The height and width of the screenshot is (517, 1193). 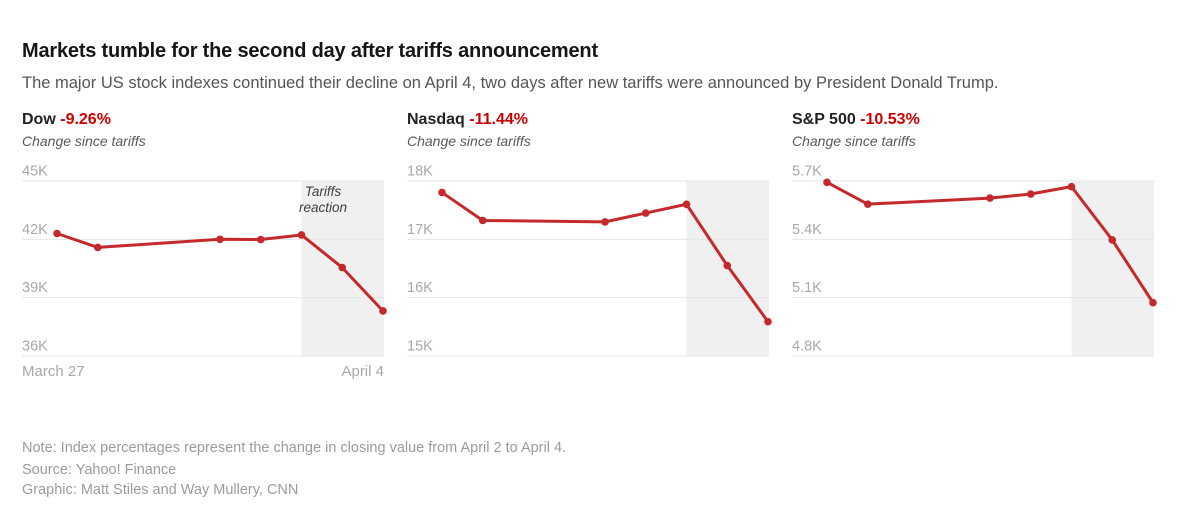 I want to click on tariffs-reaction-shade, so click(x=1112, y=268).